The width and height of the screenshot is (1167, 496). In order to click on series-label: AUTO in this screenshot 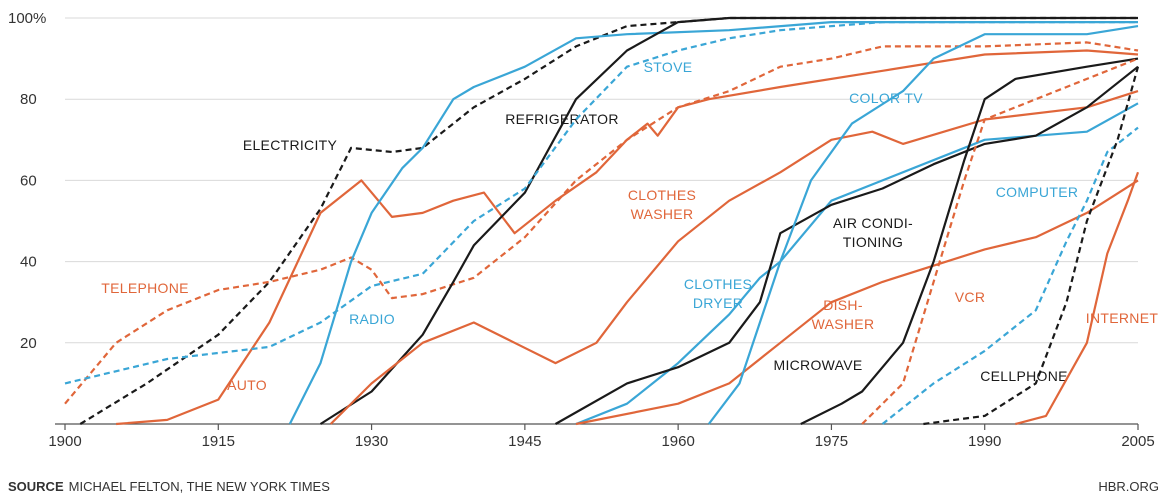, I will do `click(247, 385)`.